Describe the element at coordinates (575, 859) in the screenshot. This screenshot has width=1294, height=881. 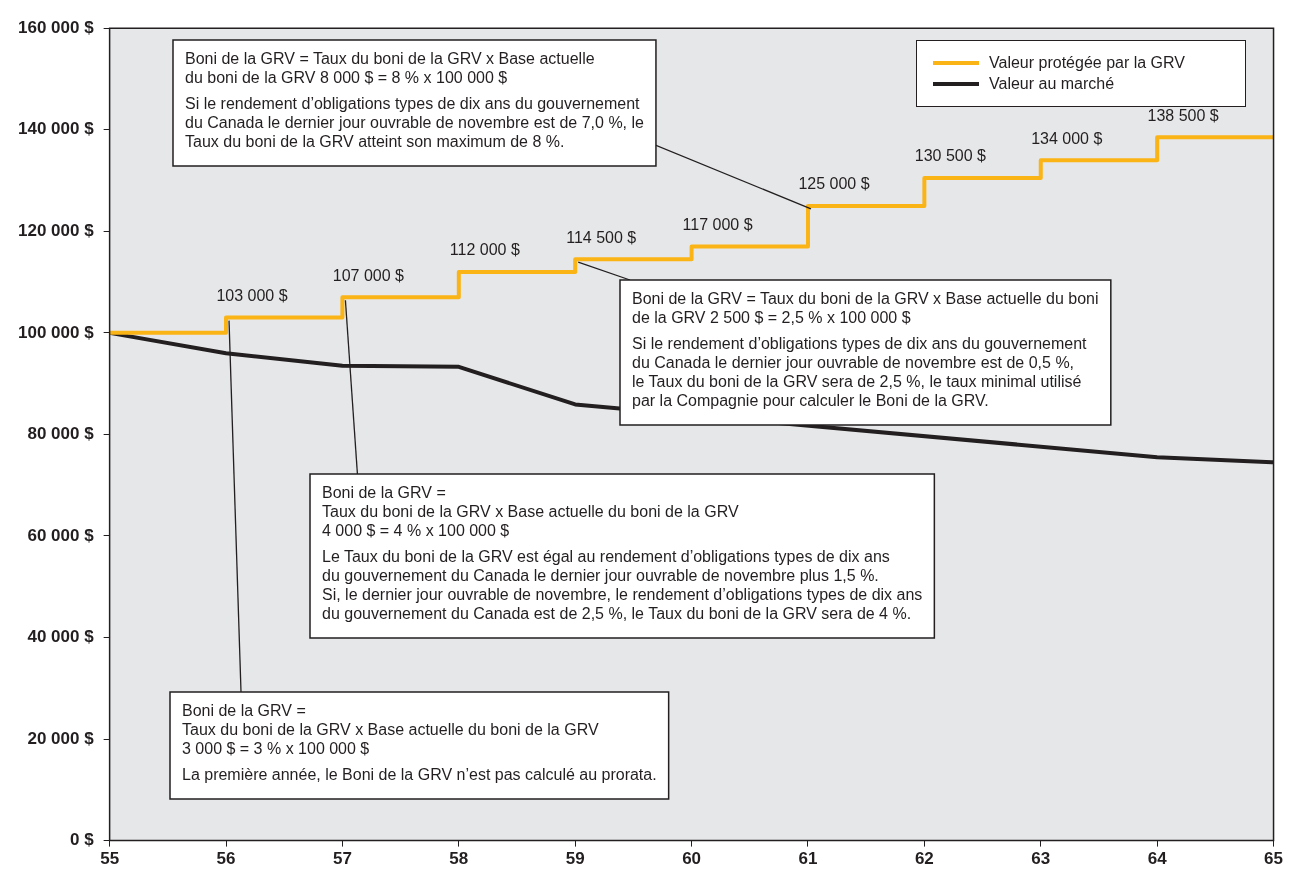
I see `x-tick-label: 59` at that location.